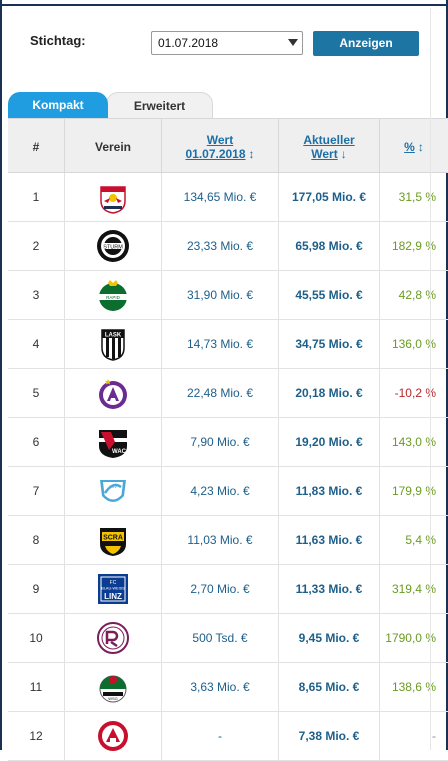  Describe the element at coordinates (36, 589) in the screenshot. I see `rank-cell: 9` at that location.